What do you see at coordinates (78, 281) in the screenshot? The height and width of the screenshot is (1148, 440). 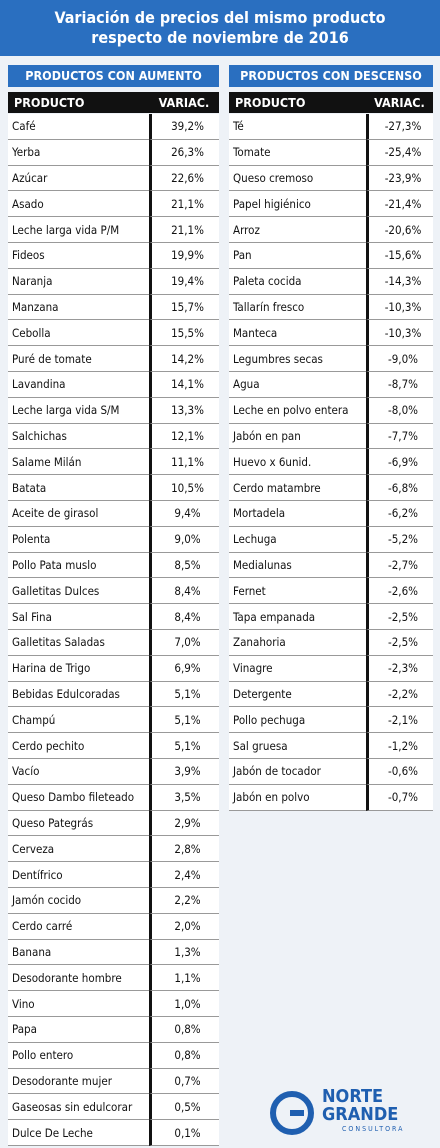 I see `product-cell: Naranja` at bounding box center [78, 281].